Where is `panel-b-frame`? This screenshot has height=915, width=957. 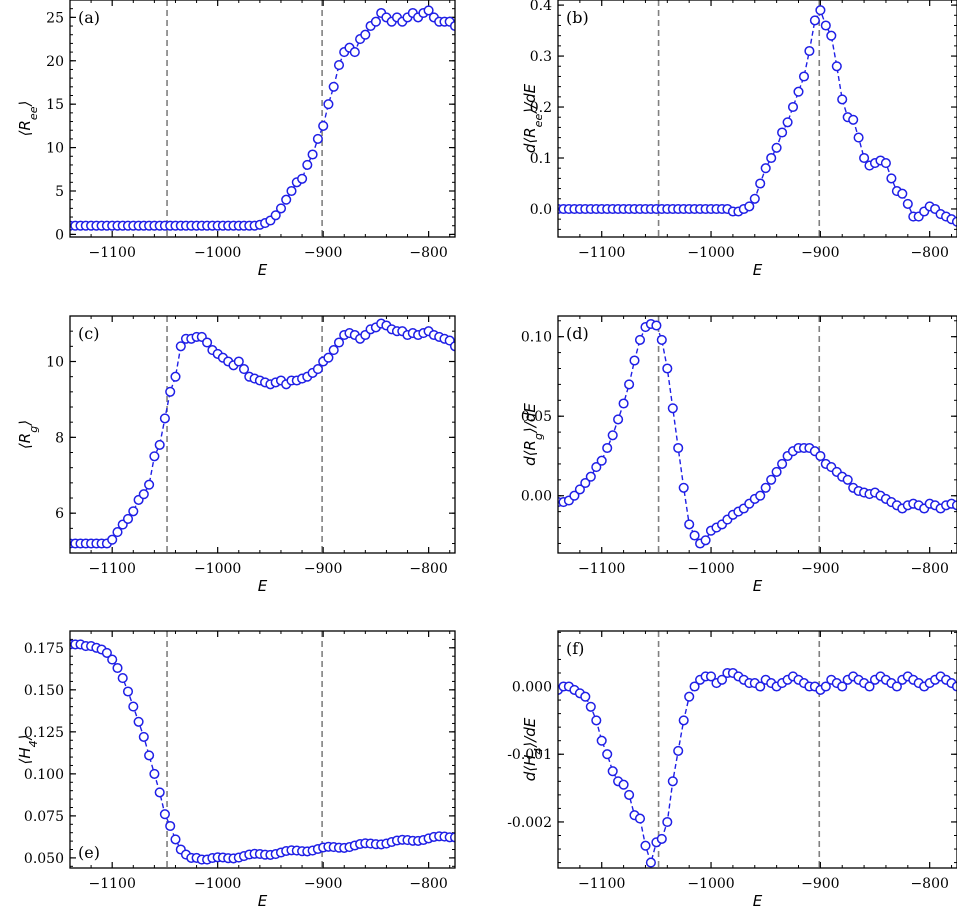
panel-b-frame is located at coordinates (757, 119).